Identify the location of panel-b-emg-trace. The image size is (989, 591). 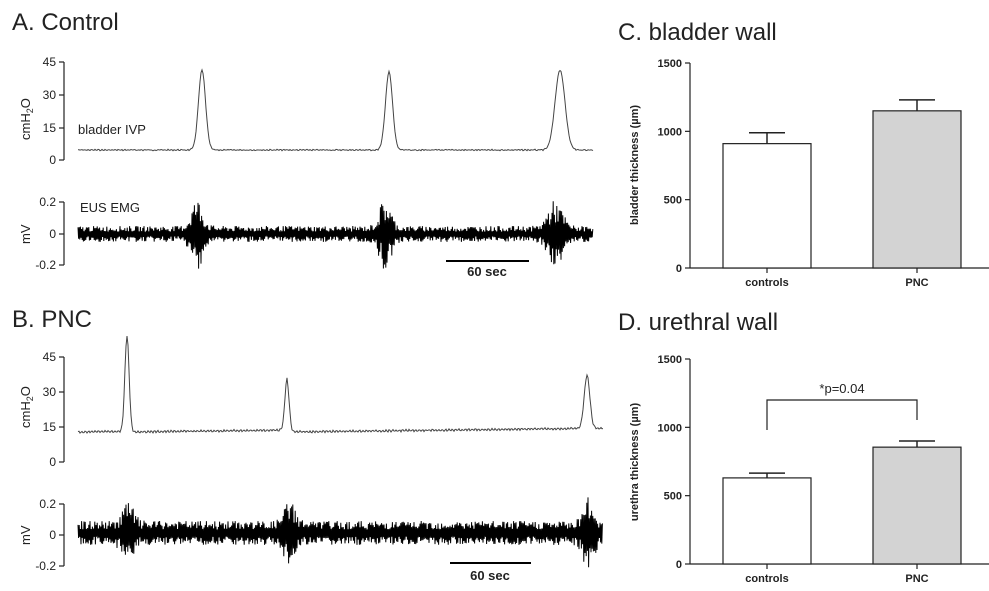
(340, 532).